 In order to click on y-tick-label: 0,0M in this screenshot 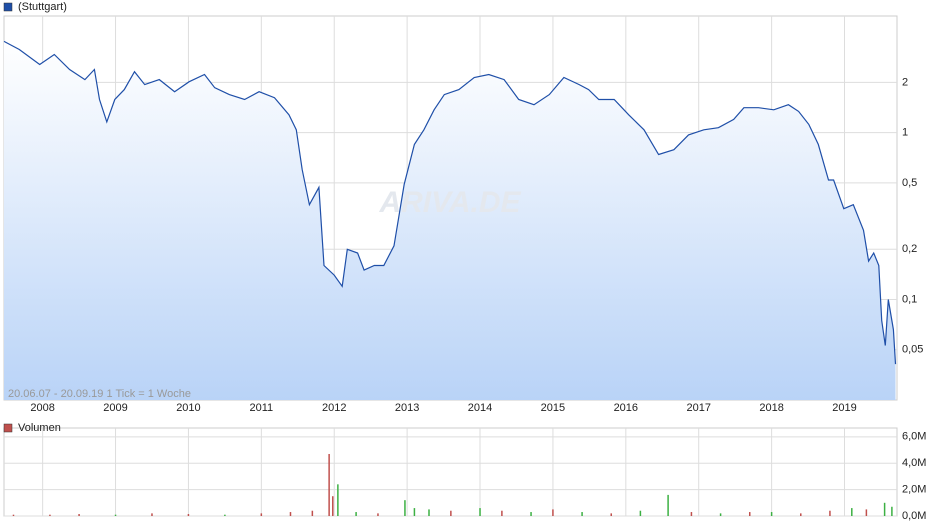, I will do `click(914, 516)`.